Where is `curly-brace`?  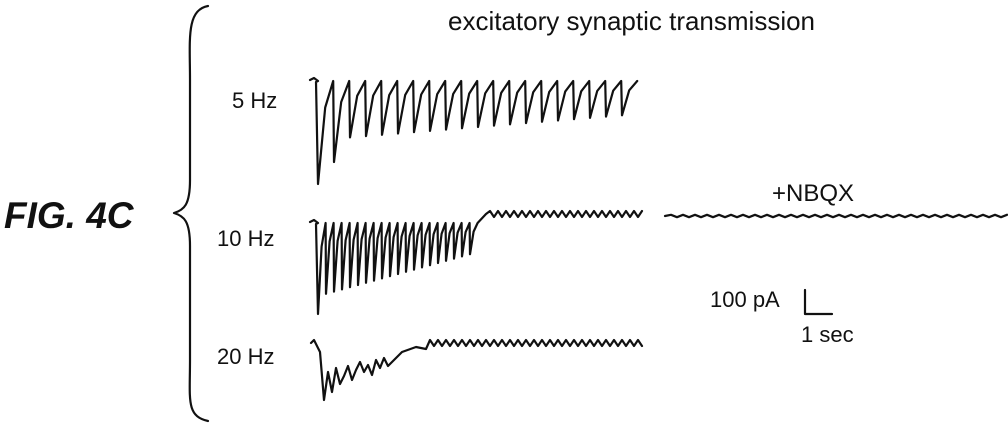
curly-brace is located at coordinates (191, 213).